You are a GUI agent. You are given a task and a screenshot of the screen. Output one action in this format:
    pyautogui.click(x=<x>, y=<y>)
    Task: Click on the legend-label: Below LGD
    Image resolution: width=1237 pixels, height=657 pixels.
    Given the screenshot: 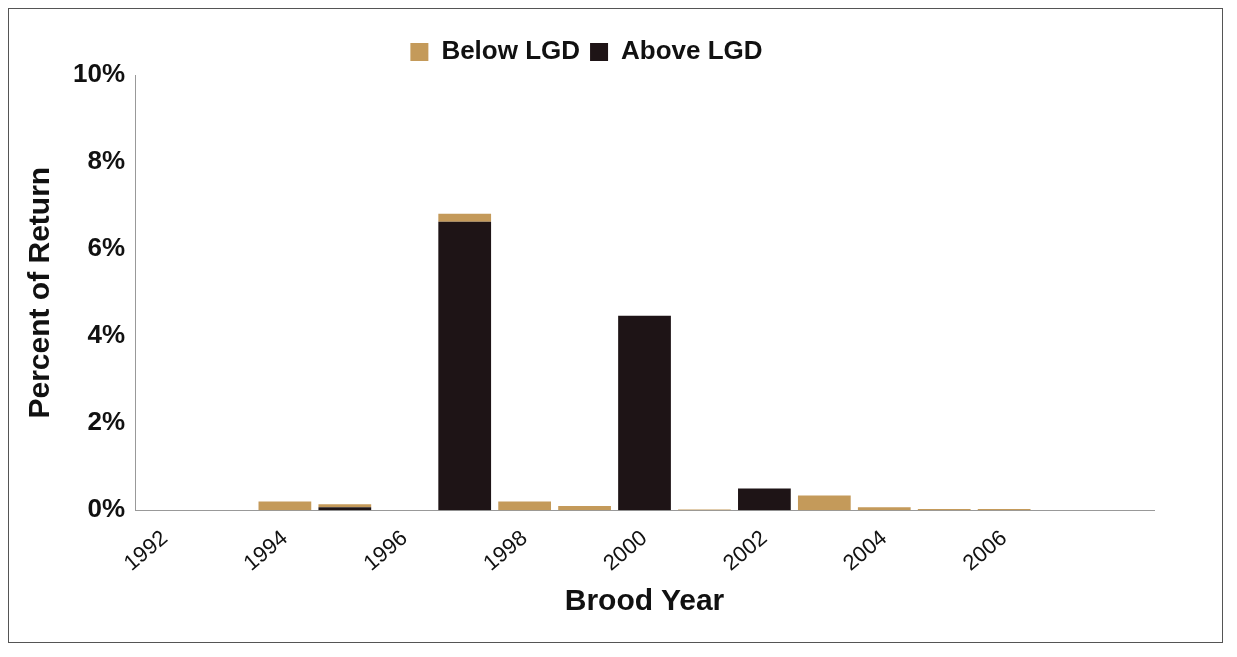 What is the action you would take?
    pyautogui.click(x=511, y=50)
    